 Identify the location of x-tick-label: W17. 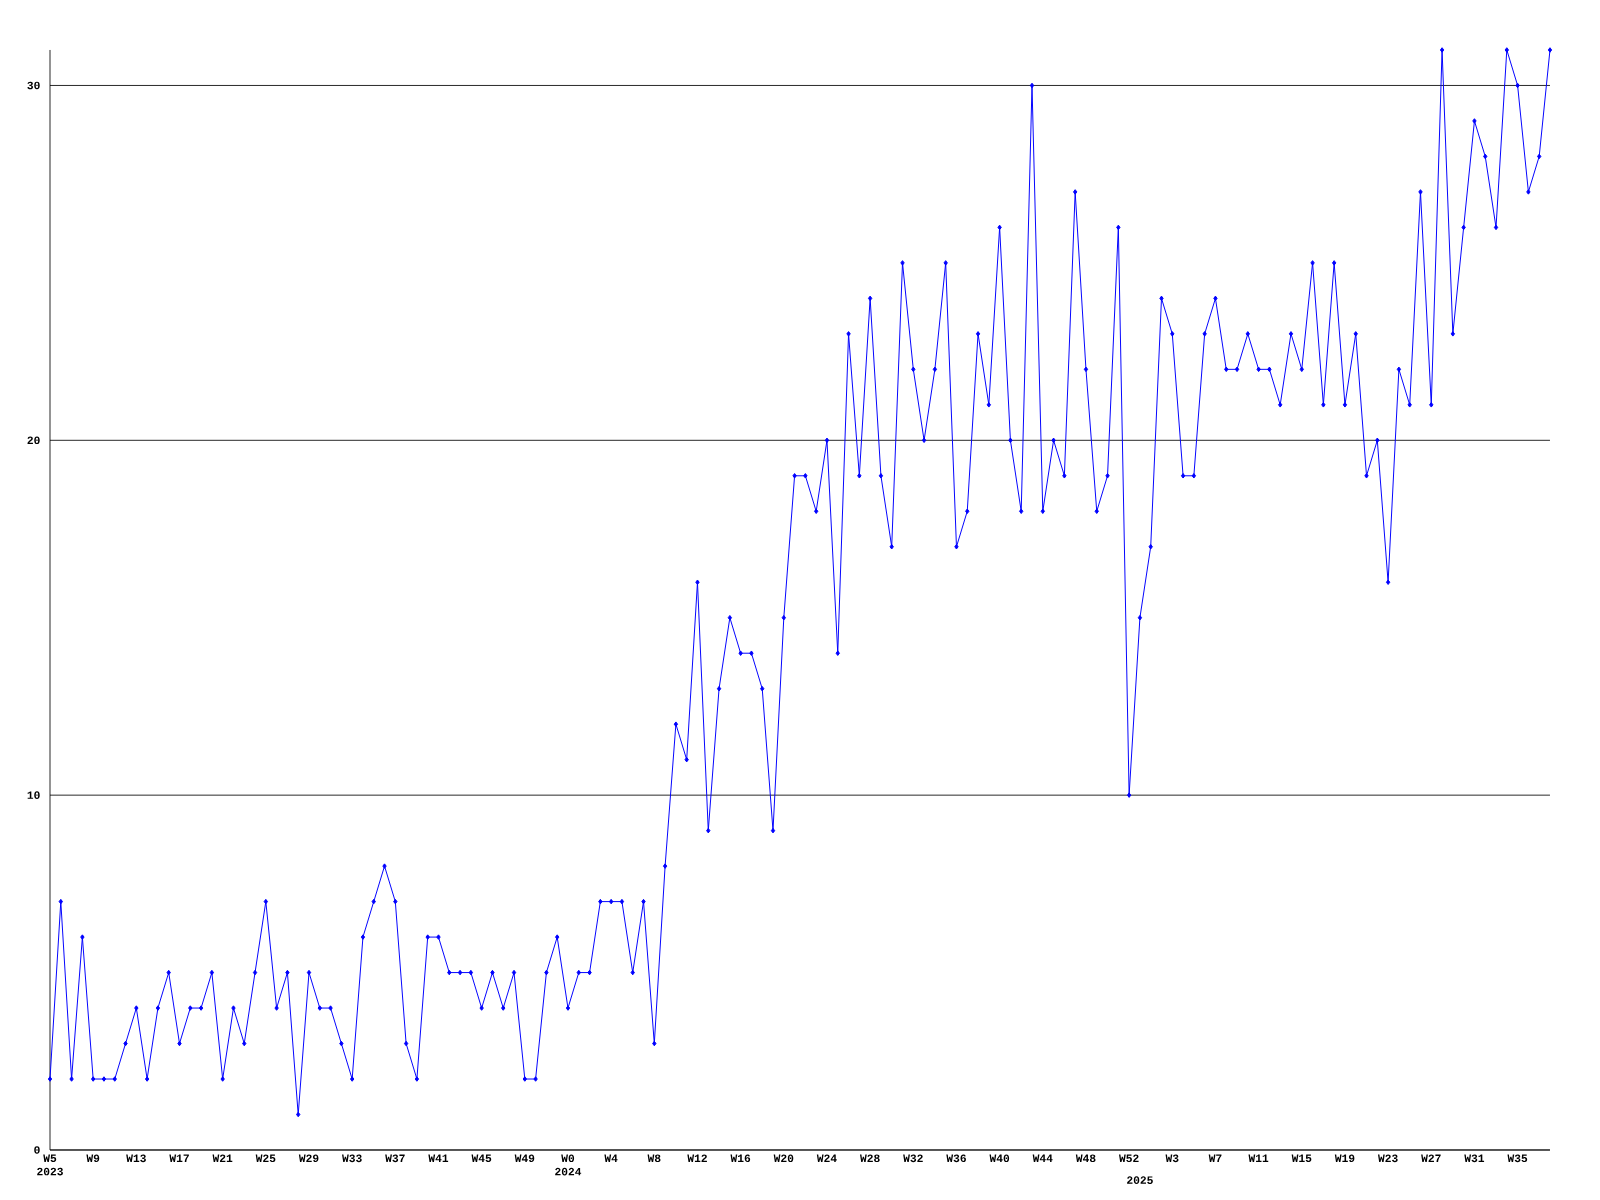
(179, 1158).